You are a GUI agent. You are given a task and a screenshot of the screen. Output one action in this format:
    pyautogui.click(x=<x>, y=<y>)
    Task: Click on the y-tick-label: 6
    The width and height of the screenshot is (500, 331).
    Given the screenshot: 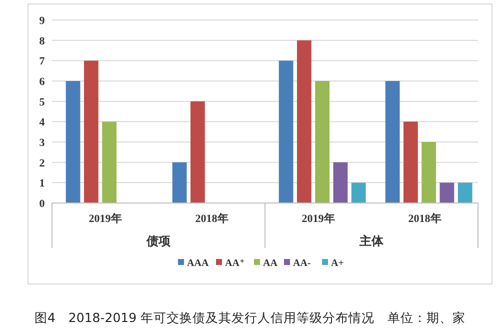 What is the action you would take?
    pyautogui.click(x=42, y=82)
    